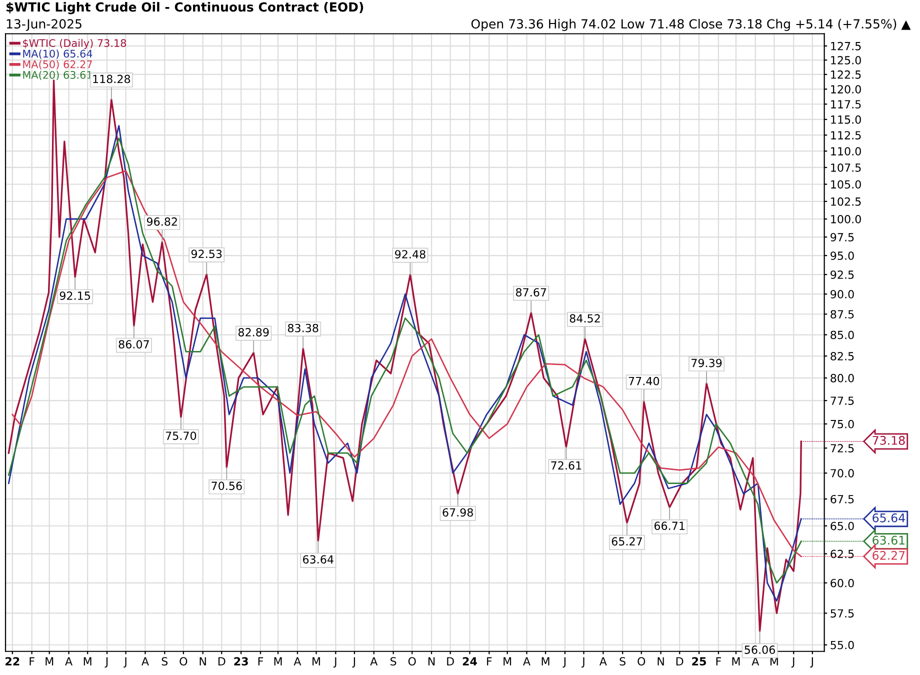 This screenshot has height=675, width=920. Describe the element at coordinates (57, 75) in the screenshot. I see `legend-label: MA(20) 63.61` at that location.